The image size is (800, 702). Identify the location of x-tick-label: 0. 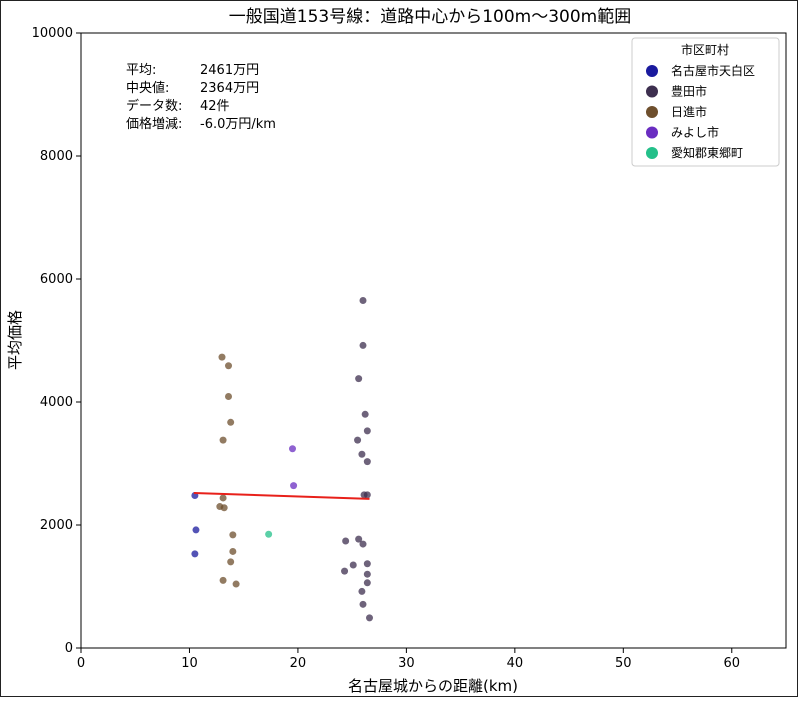
(81, 663).